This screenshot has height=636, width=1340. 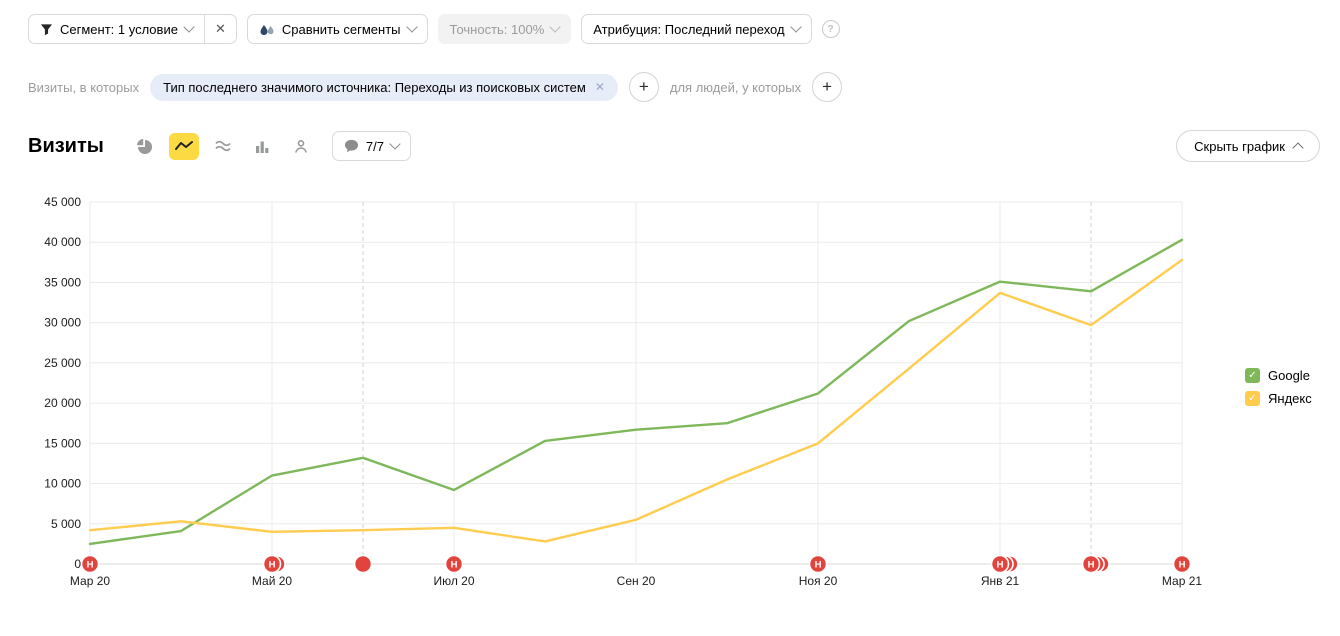 I want to click on chart-type-switcher, so click(x=223, y=146).